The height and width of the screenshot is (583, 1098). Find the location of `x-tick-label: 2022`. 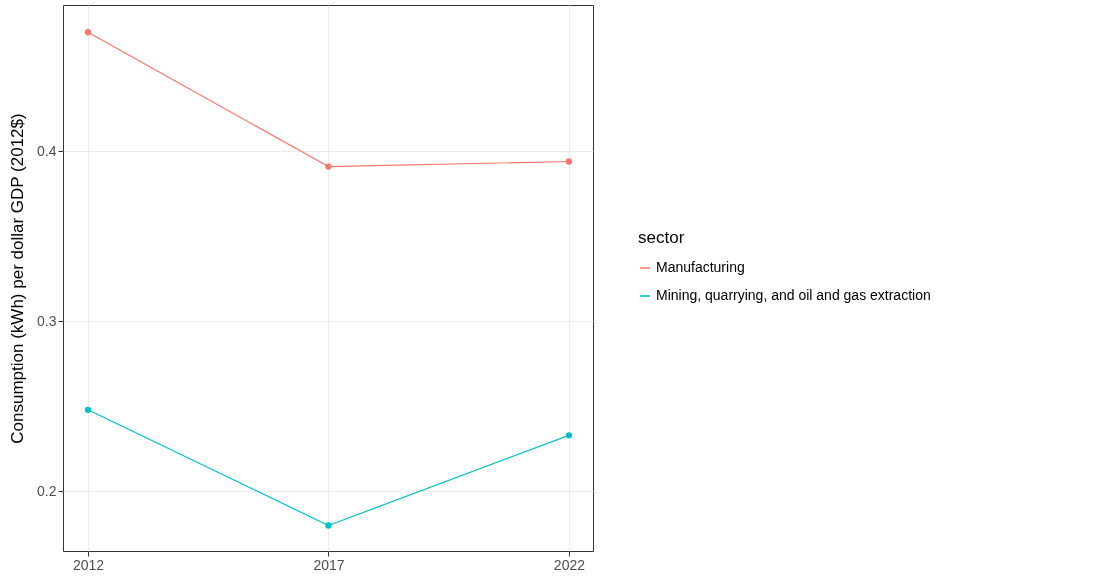

x-tick-label: 2022 is located at coordinates (569, 564).